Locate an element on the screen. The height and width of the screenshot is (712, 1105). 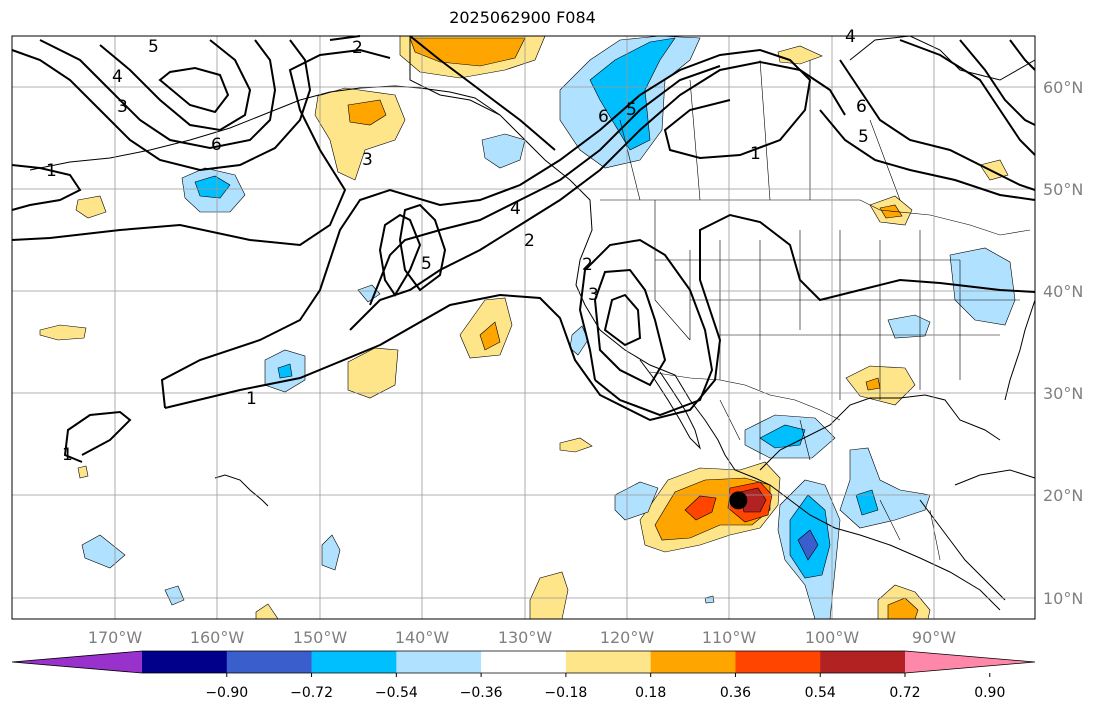
mexico-states is located at coordinates (830, 480).